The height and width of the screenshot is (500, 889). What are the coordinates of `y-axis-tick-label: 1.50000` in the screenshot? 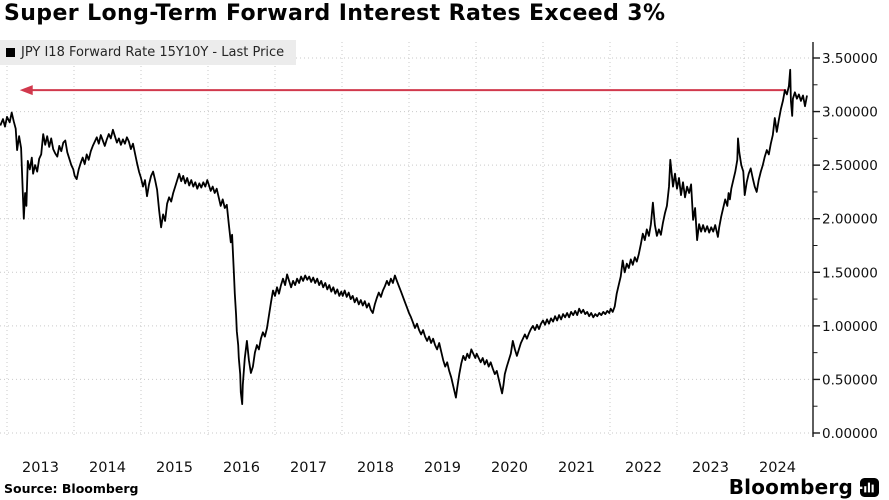 It's located at (850, 273).